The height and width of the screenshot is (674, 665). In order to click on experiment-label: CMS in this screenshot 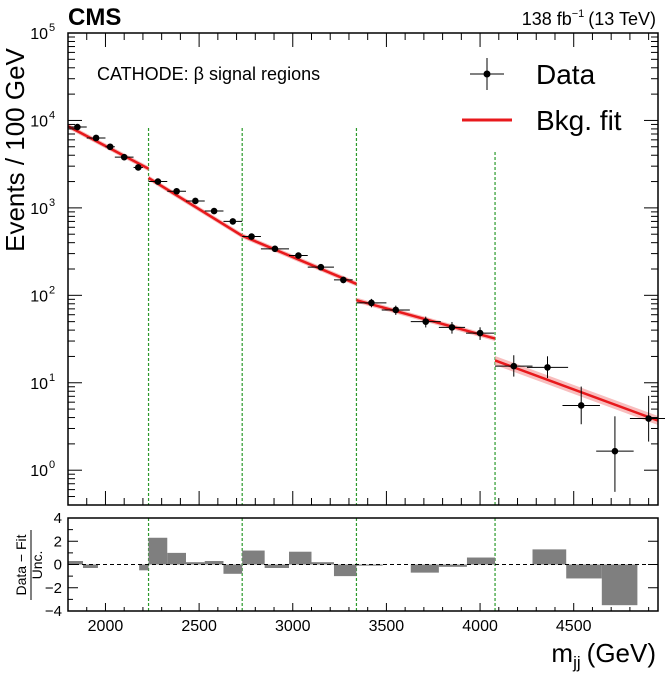, I will do `click(94, 17)`.